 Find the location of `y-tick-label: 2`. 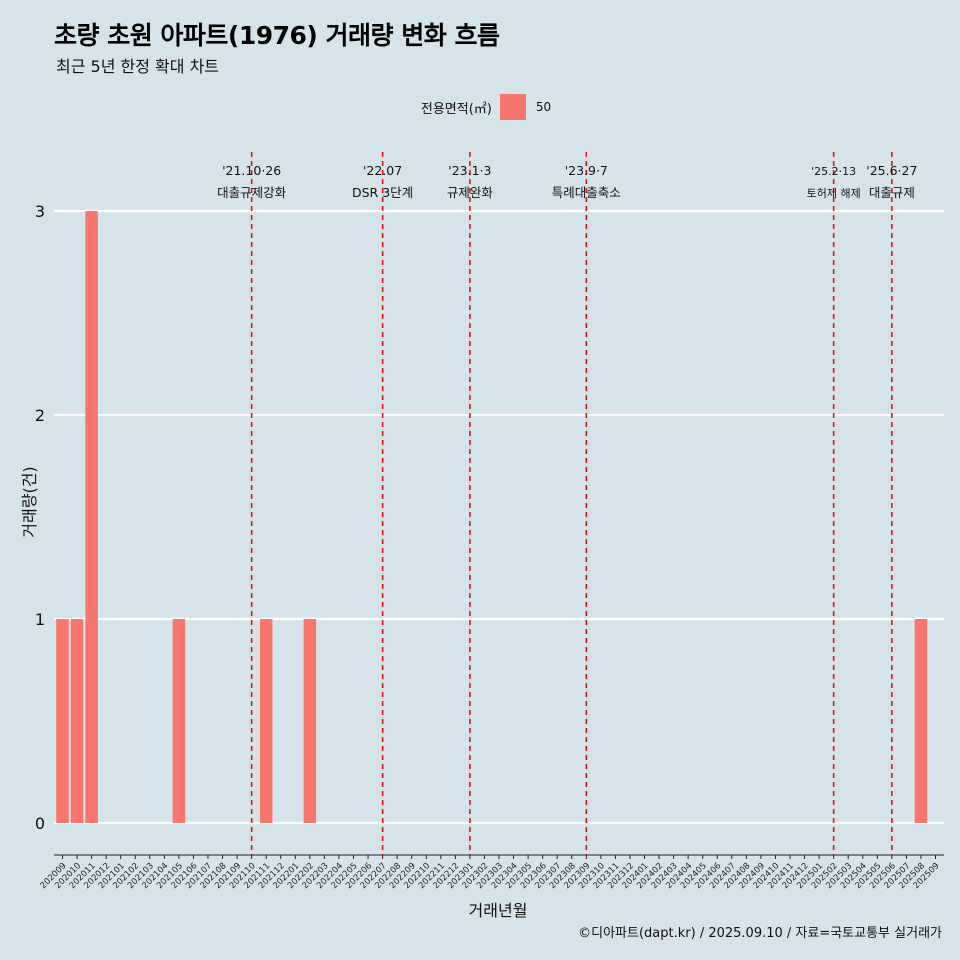

y-tick-label: 2 is located at coordinates (40, 415).